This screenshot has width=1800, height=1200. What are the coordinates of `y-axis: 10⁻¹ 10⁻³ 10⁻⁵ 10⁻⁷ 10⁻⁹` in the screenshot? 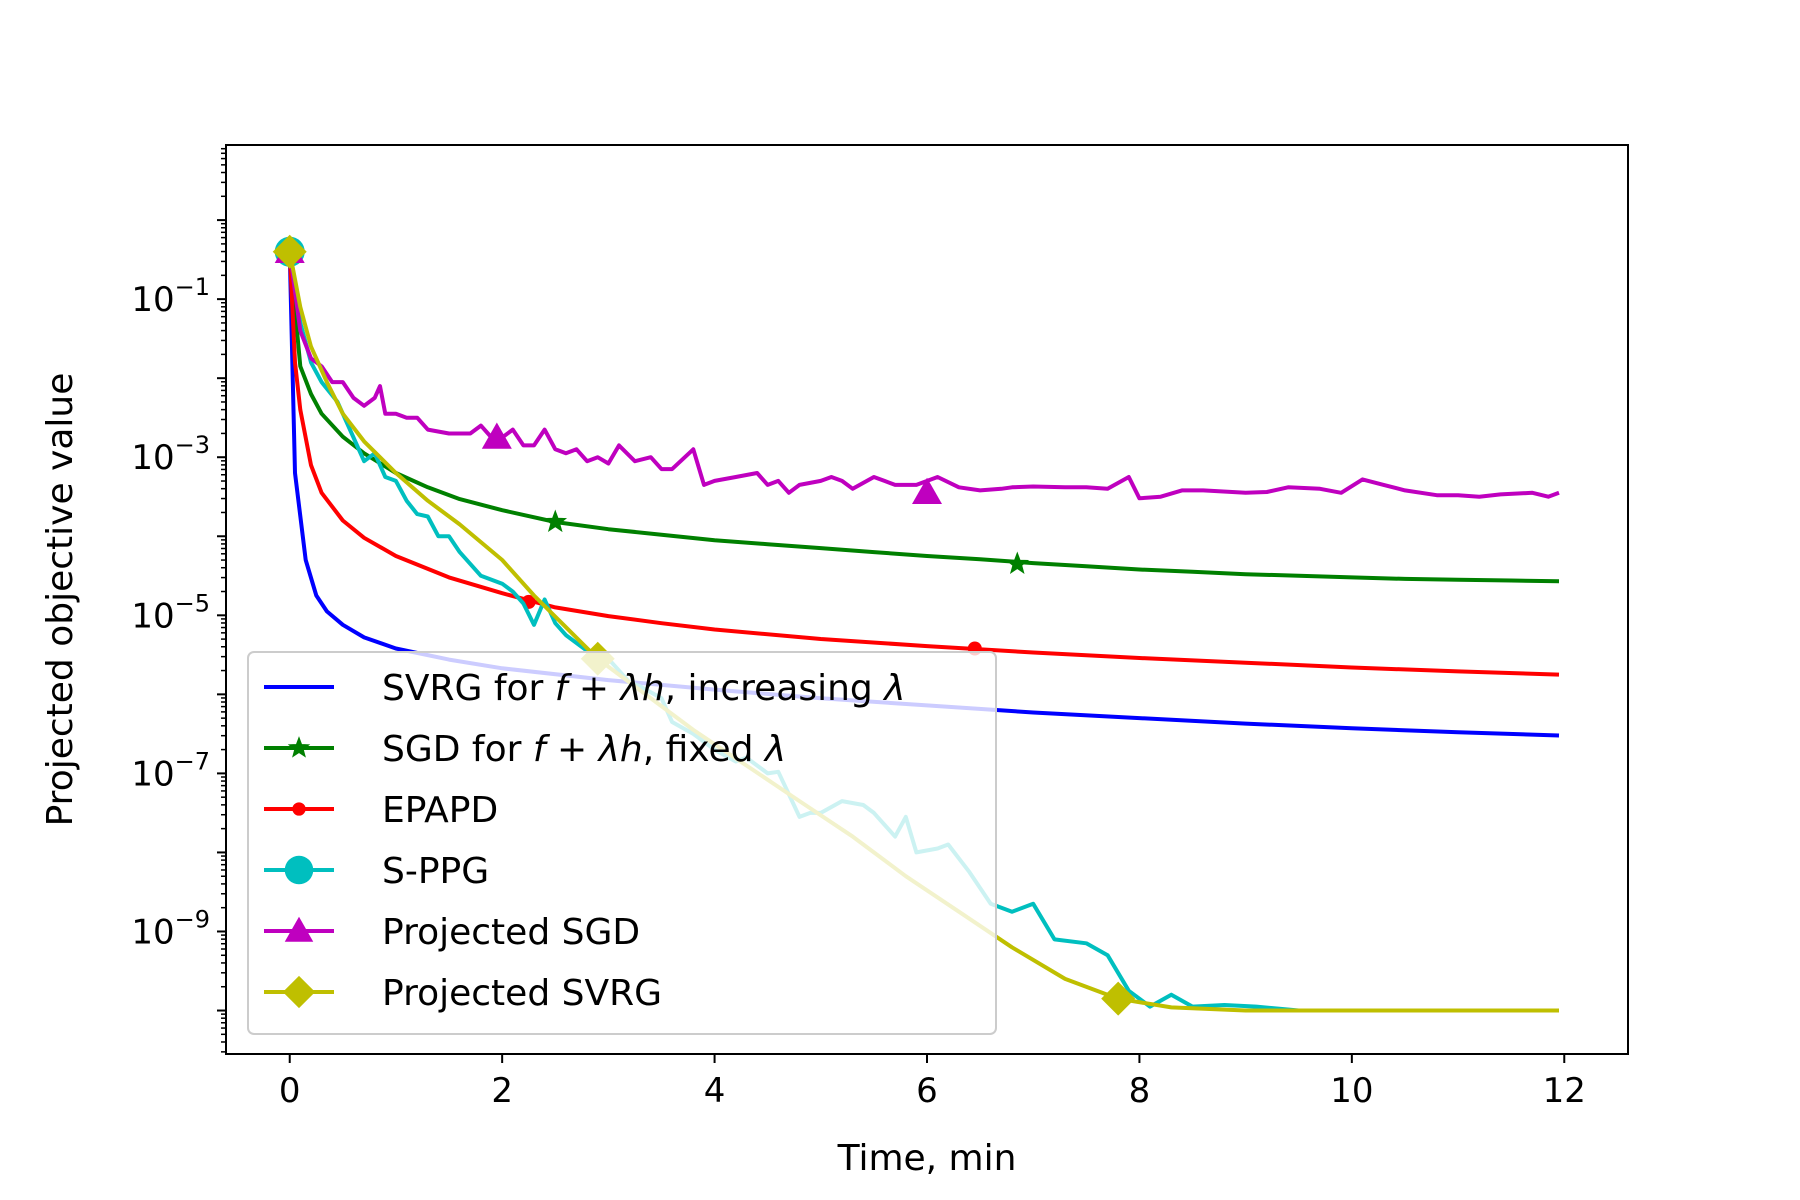 It's located at (178, 600).